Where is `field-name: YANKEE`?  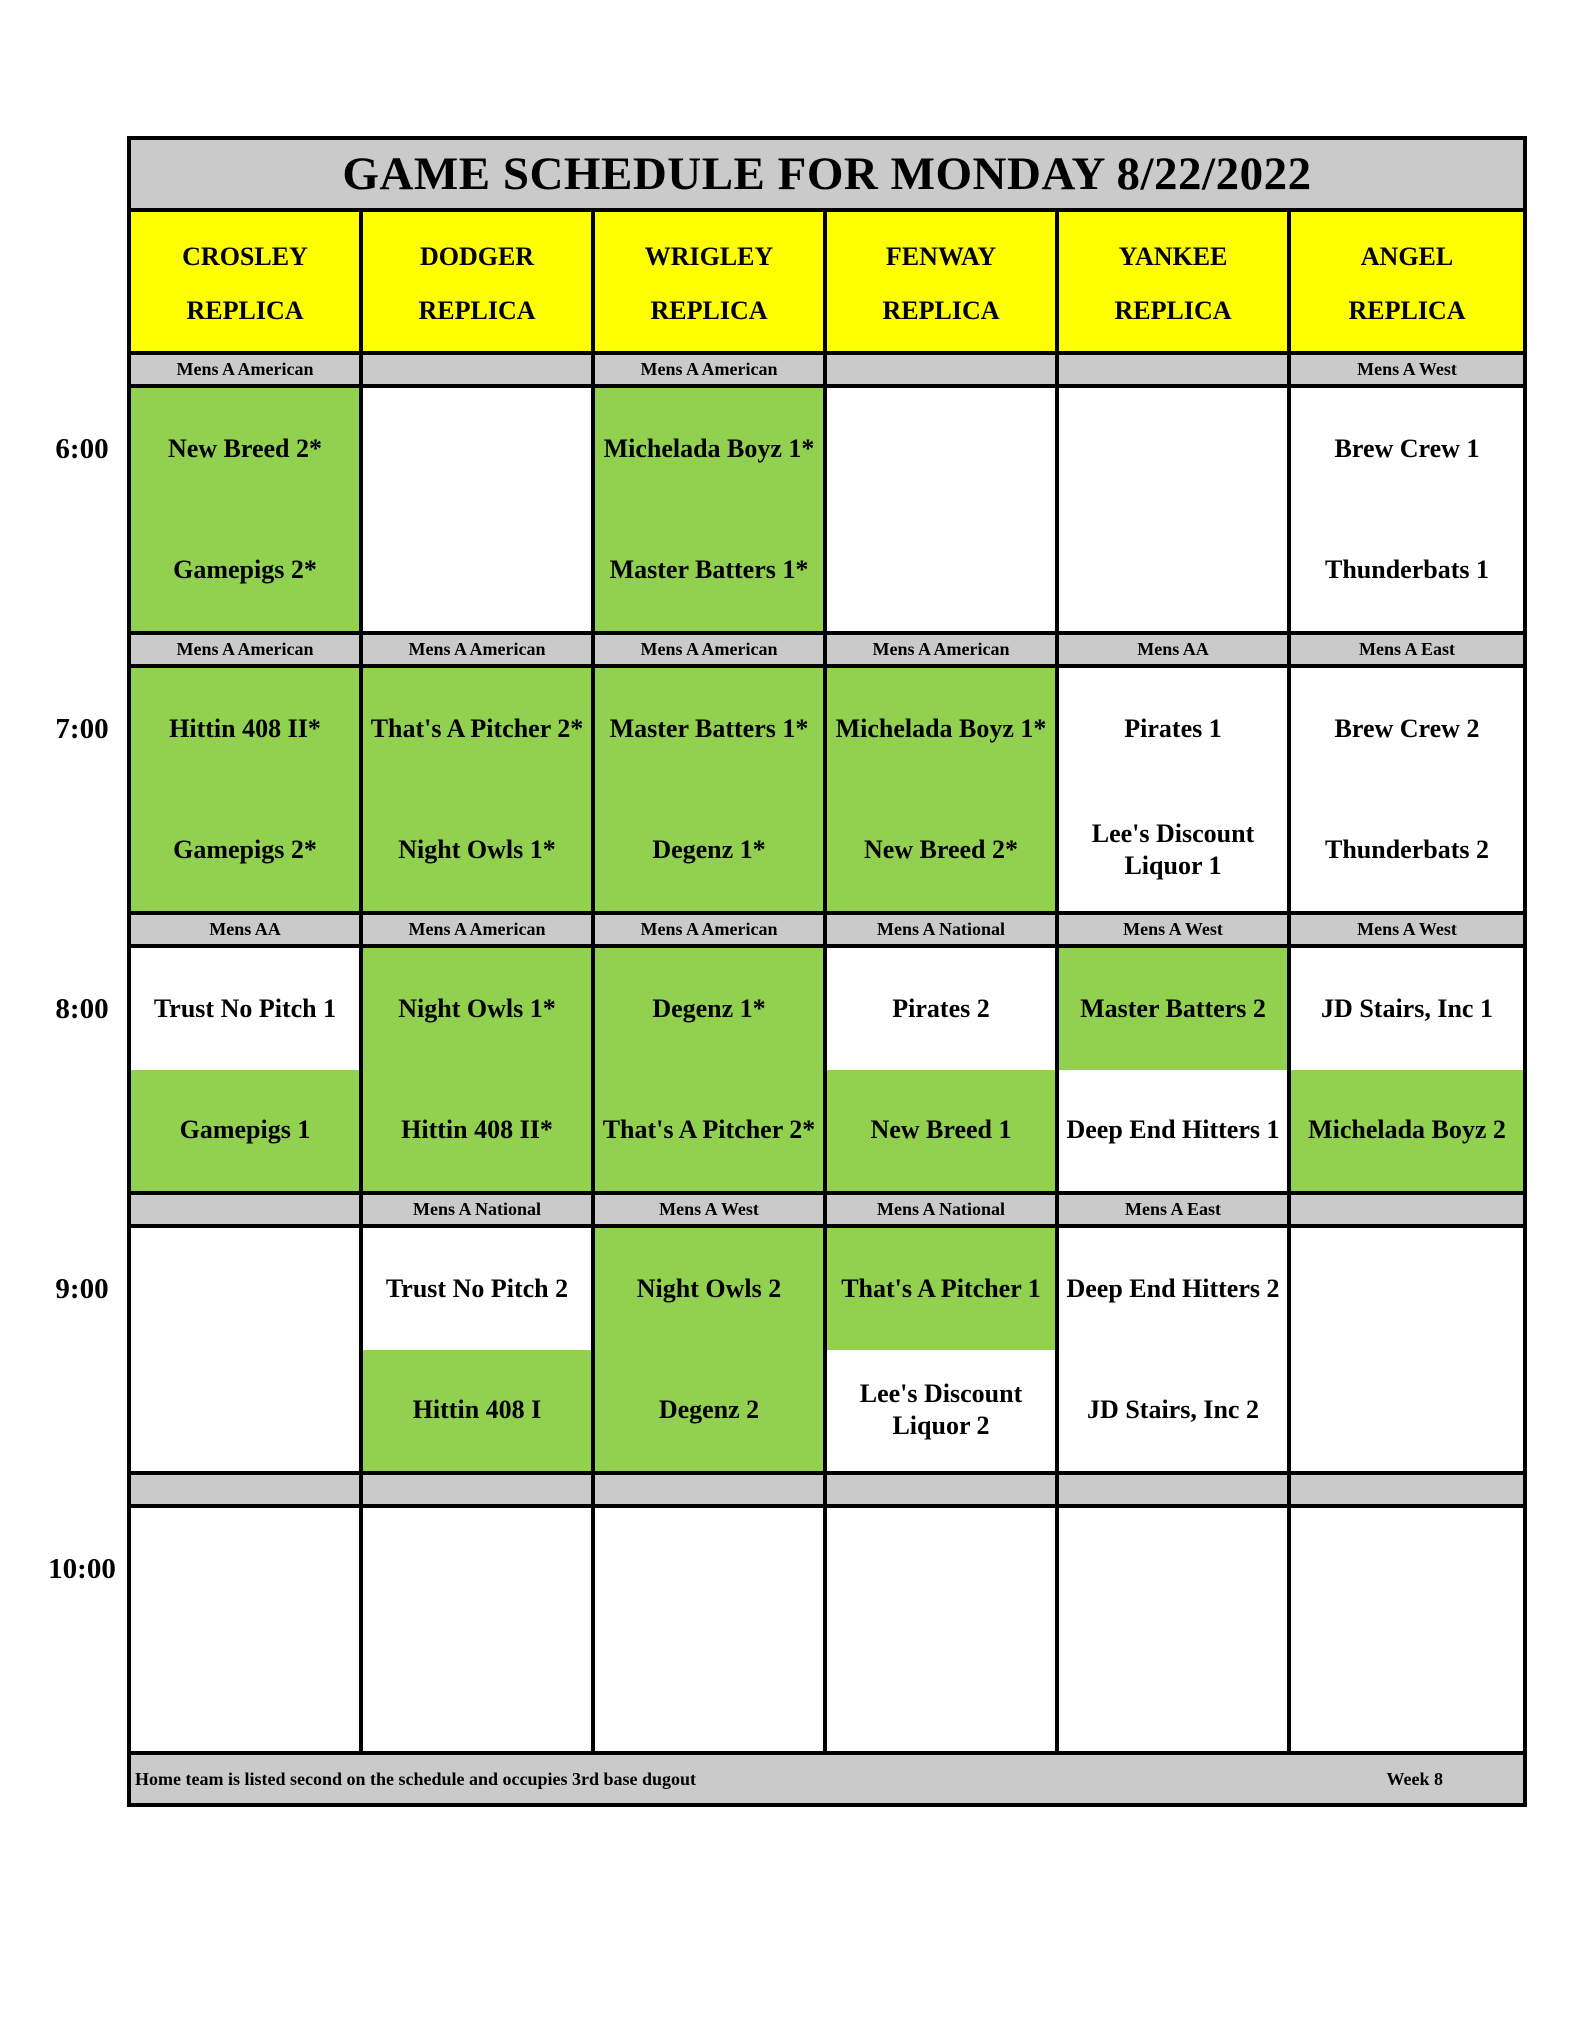
field-name: YANKEE is located at coordinates (1173, 256).